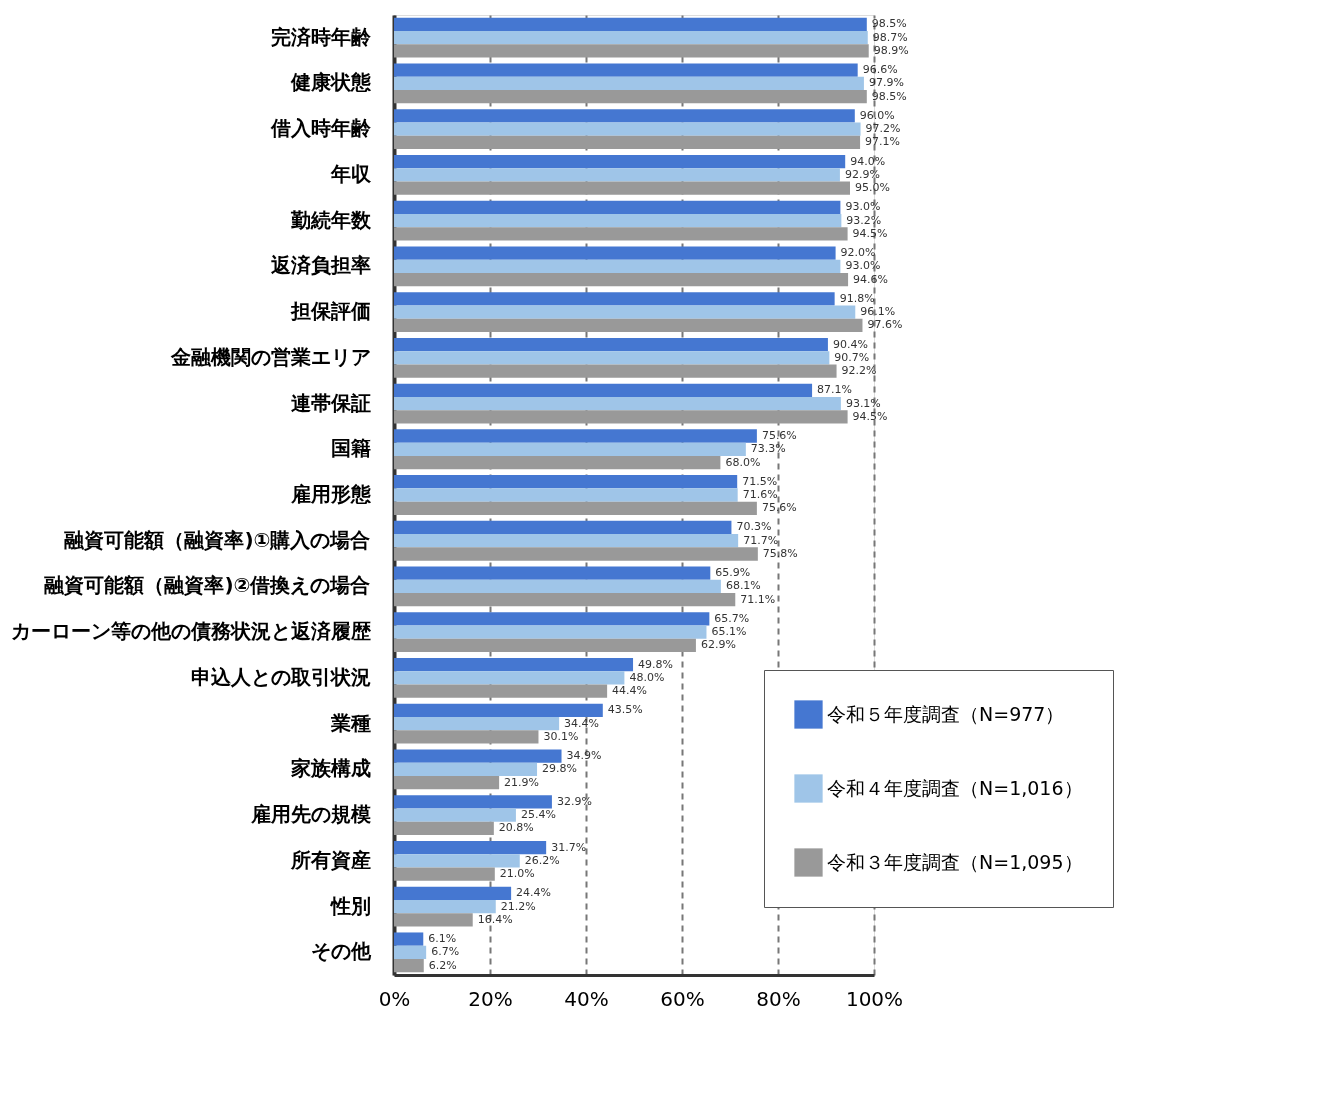 The width and height of the screenshot is (1317, 1103). Describe the element at coordinates (586, 998) in the screenshot. I see `x-tick-label: 40%` at that location.